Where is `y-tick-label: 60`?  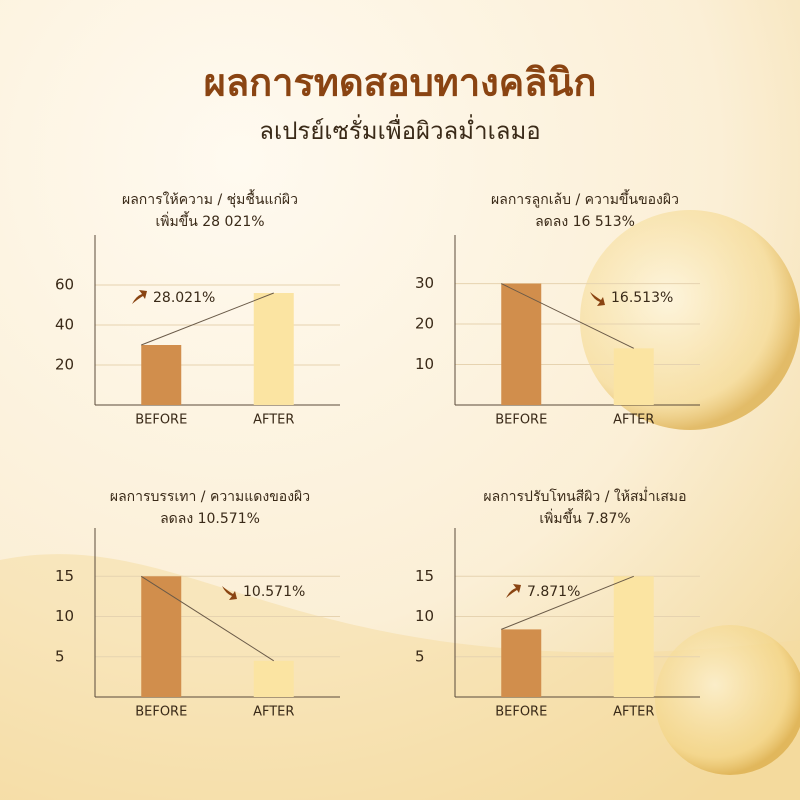
y-tick-label: 60 is located at coordinates (64, 285).